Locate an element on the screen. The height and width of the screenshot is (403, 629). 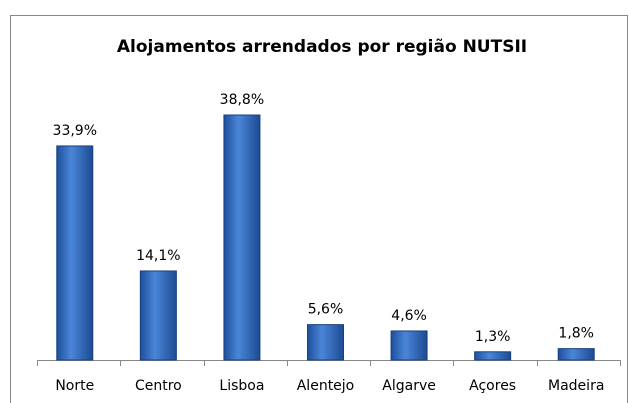
x-tick-label: Madeira is located at coordinates (576, 386).